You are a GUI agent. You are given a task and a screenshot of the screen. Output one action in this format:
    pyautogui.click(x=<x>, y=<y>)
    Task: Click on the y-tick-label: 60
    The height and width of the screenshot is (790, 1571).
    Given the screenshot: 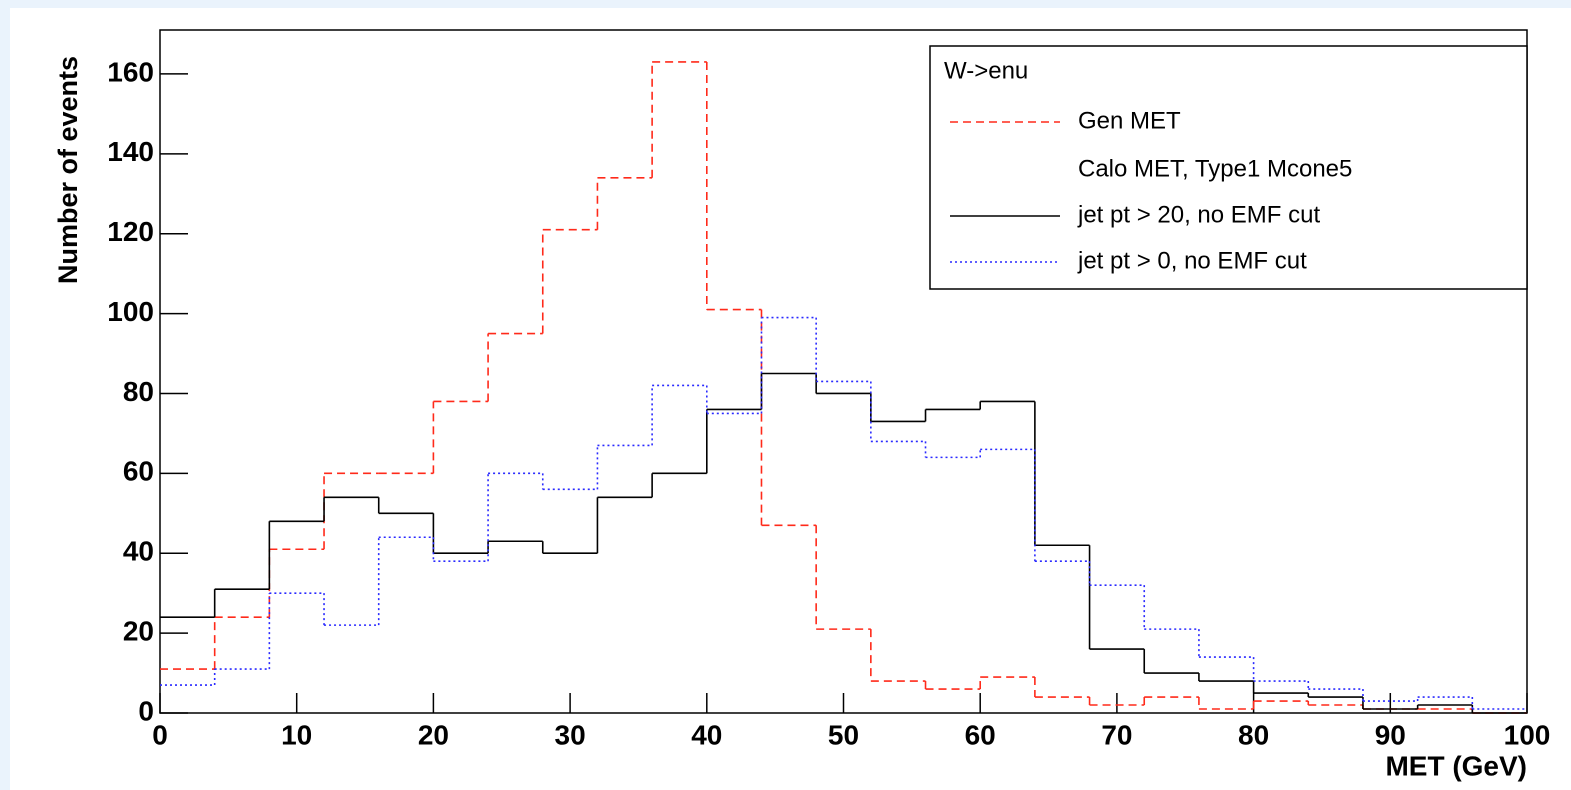 What is the action you would take?
    pyautogui.click(x=138, y=471)
    